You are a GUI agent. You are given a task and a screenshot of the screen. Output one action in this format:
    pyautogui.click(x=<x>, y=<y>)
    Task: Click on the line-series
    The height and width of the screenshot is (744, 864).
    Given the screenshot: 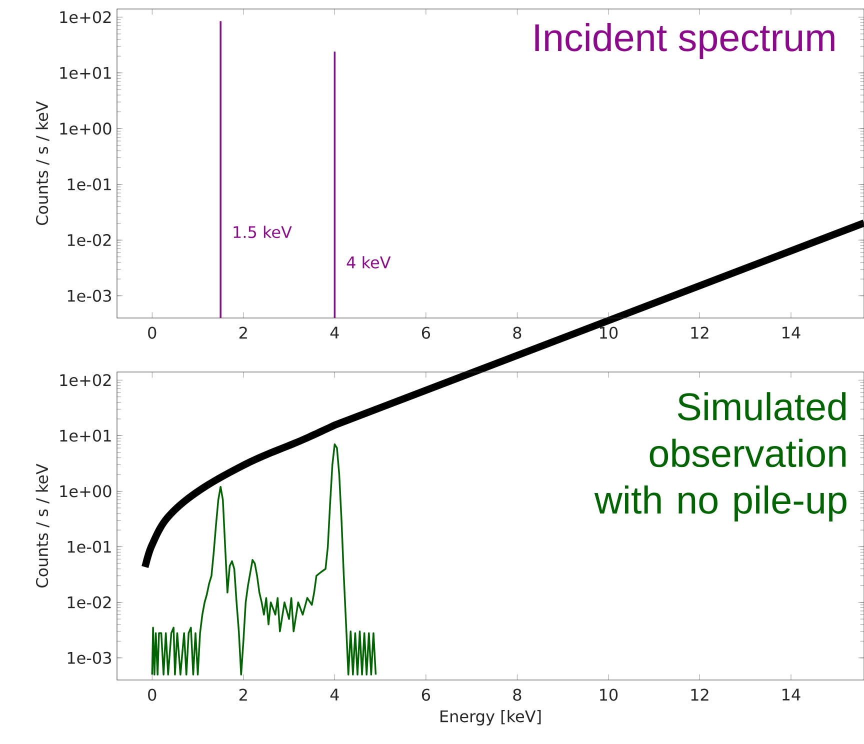 What is the action you would take?
    pyautogui.click(x=264, y=559)
    